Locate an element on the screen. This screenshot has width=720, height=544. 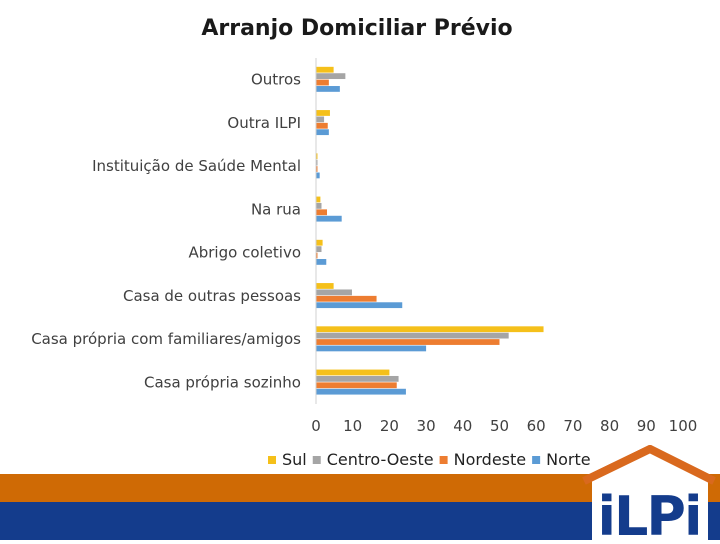
logo-text: iLPi is located at coordinates (648, 512).